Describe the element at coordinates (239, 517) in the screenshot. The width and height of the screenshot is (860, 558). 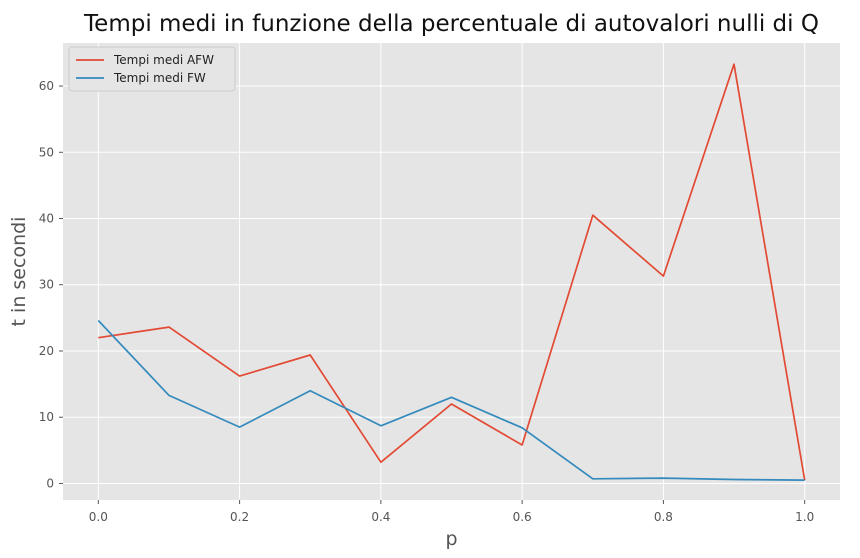
I see `x-tick-label: 0.2` at that location.